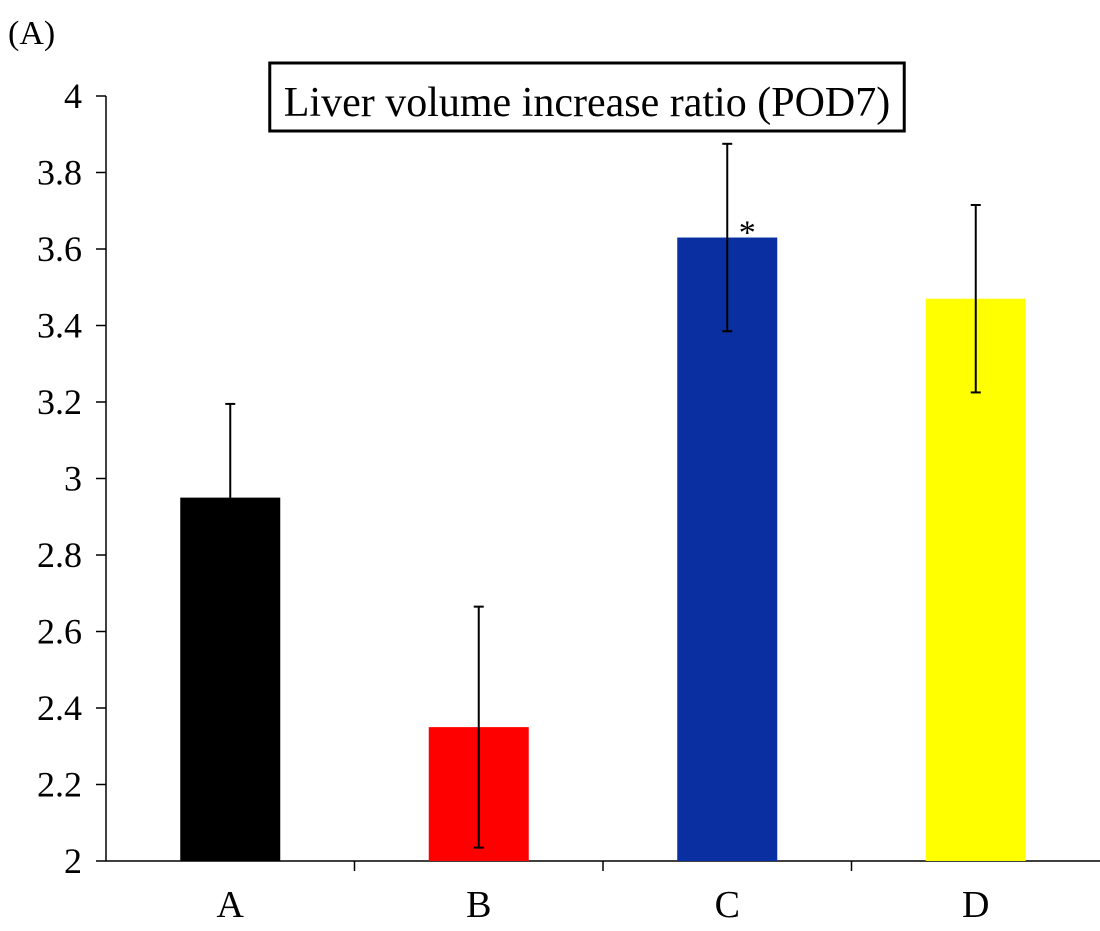 This screenshot has width=1100, height=931. What do you see at coordinates (73, 96) in the screenshot?
I see `y-tick-label: 4` at bounding box center [73, 96].